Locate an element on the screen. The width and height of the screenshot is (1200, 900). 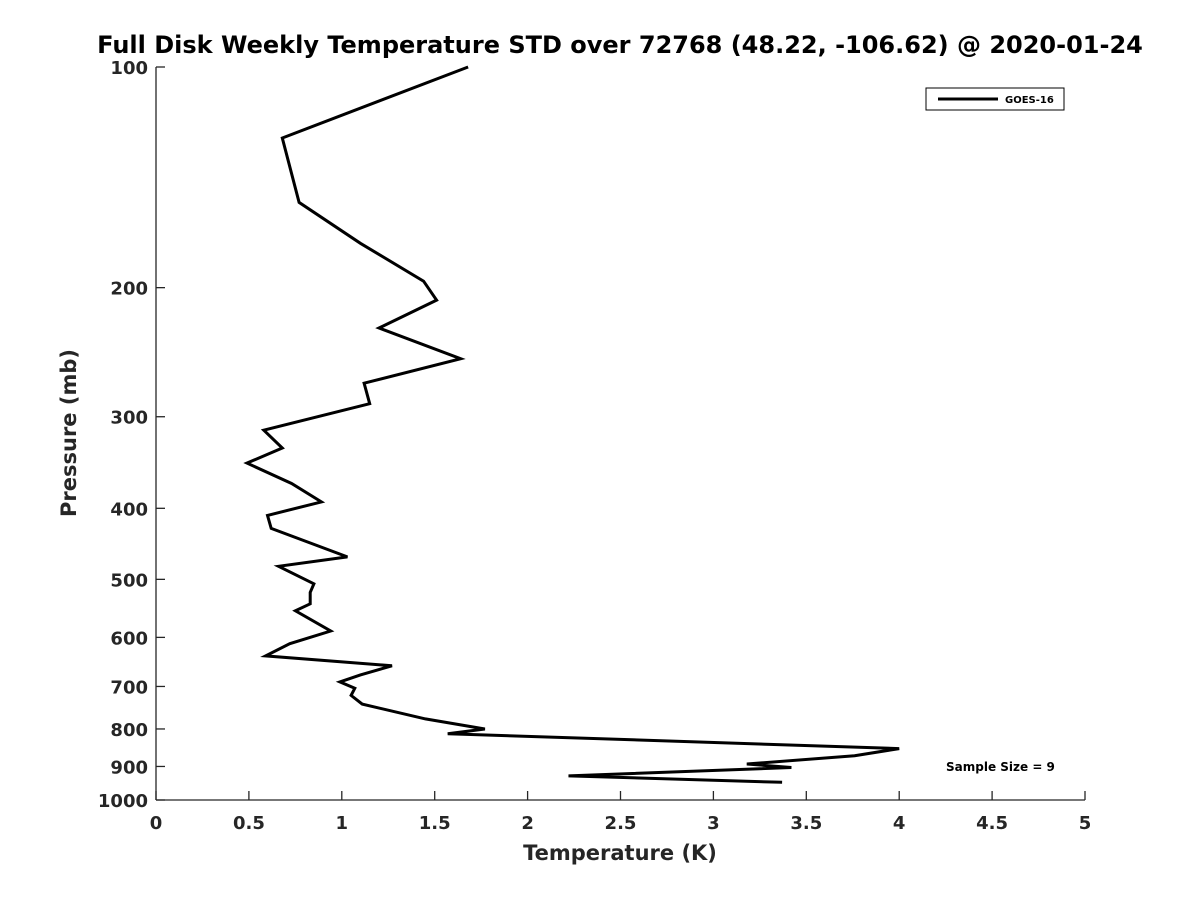
y-tick-label: 800 is located at coordinates (129, 730).